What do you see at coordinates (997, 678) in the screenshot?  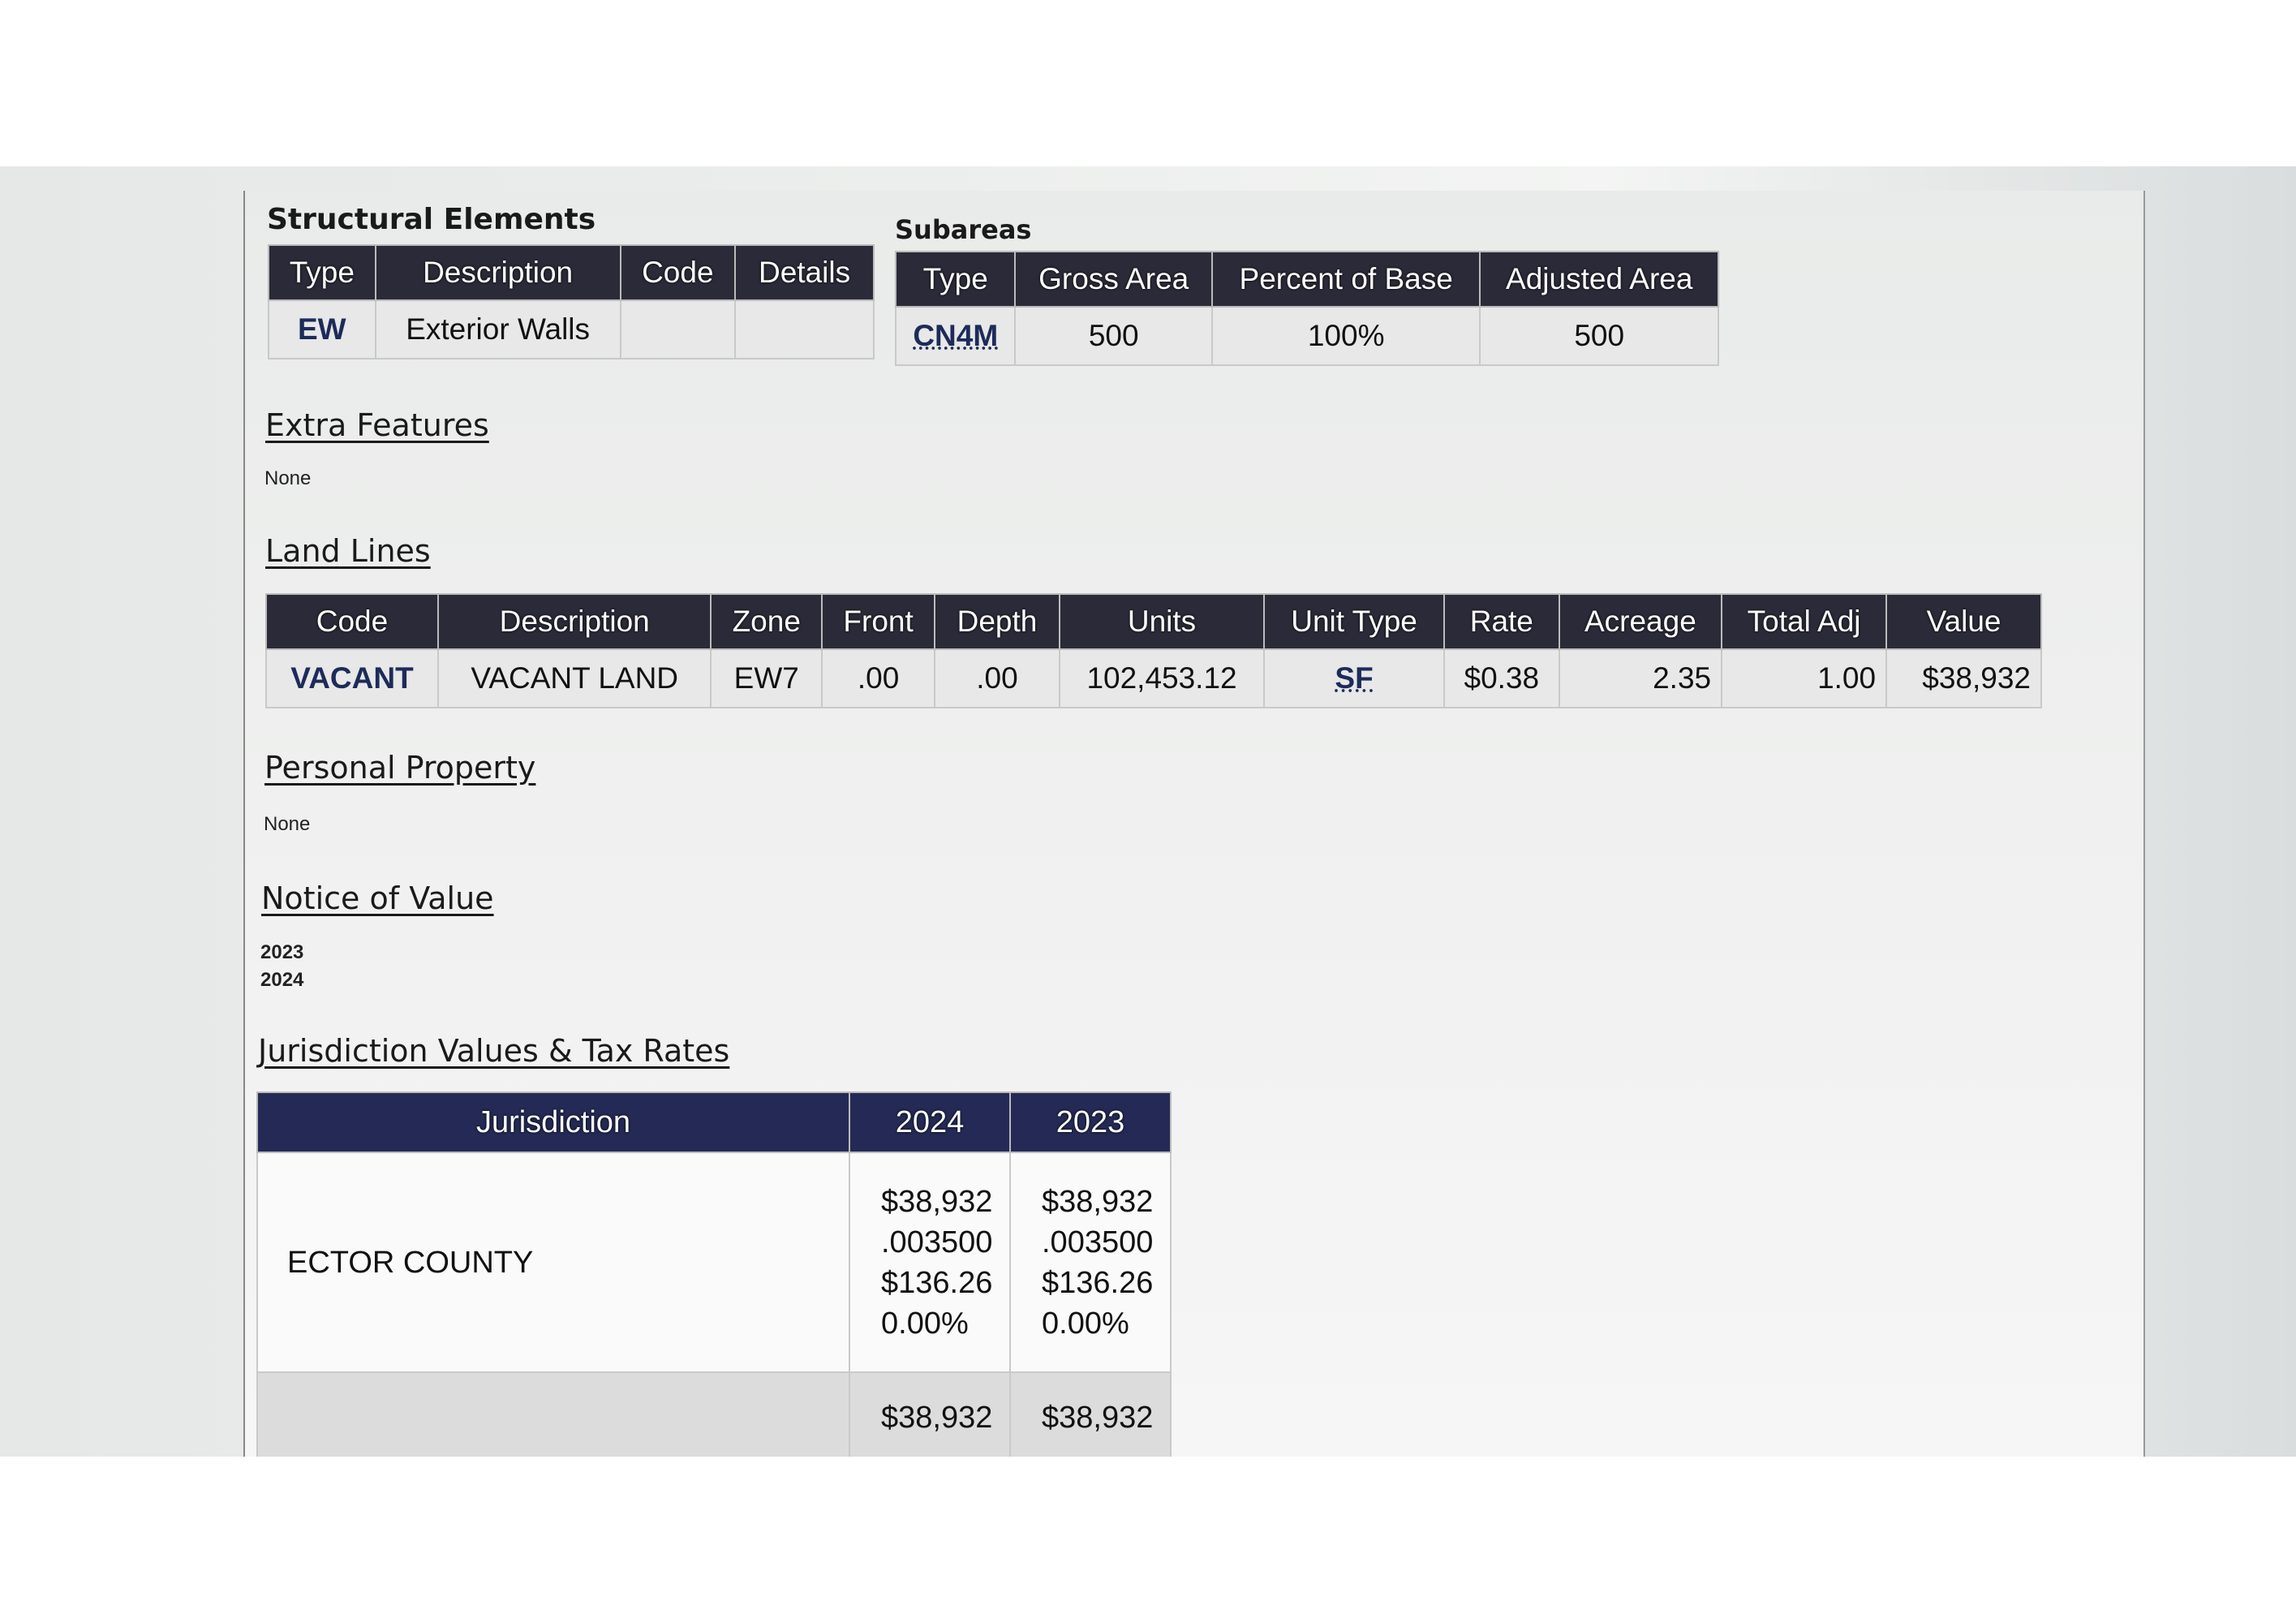 I see `depth-cell: .00` at bounding box center [997, 678].